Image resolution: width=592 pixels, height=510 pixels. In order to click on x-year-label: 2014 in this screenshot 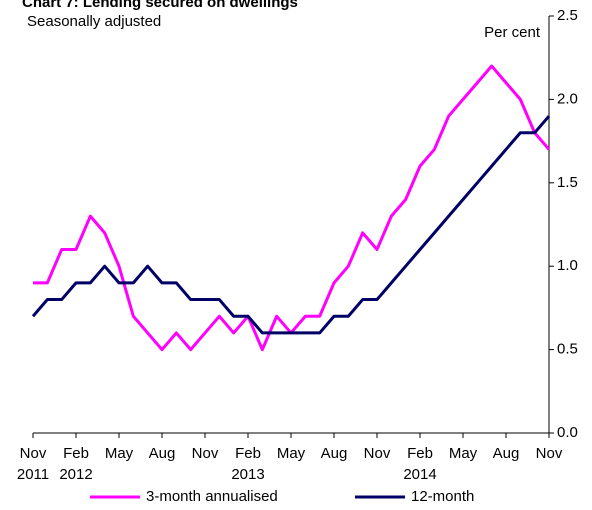, I will do `click(419, 474)`.